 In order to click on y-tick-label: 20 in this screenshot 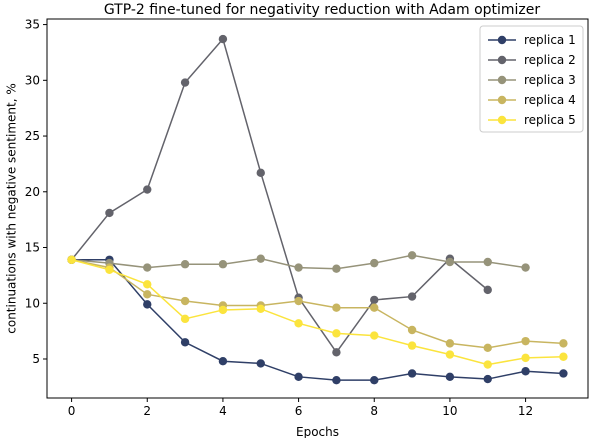, I will do `click(32, 192)`.